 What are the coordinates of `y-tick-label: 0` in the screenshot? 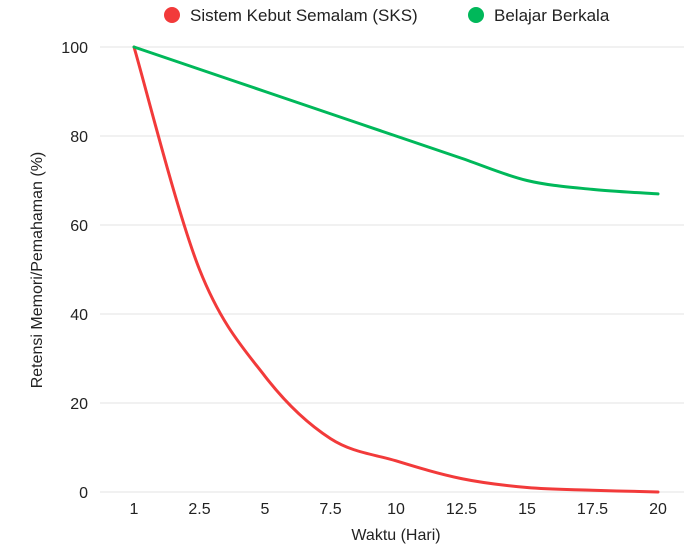 It's located at (83, 493).